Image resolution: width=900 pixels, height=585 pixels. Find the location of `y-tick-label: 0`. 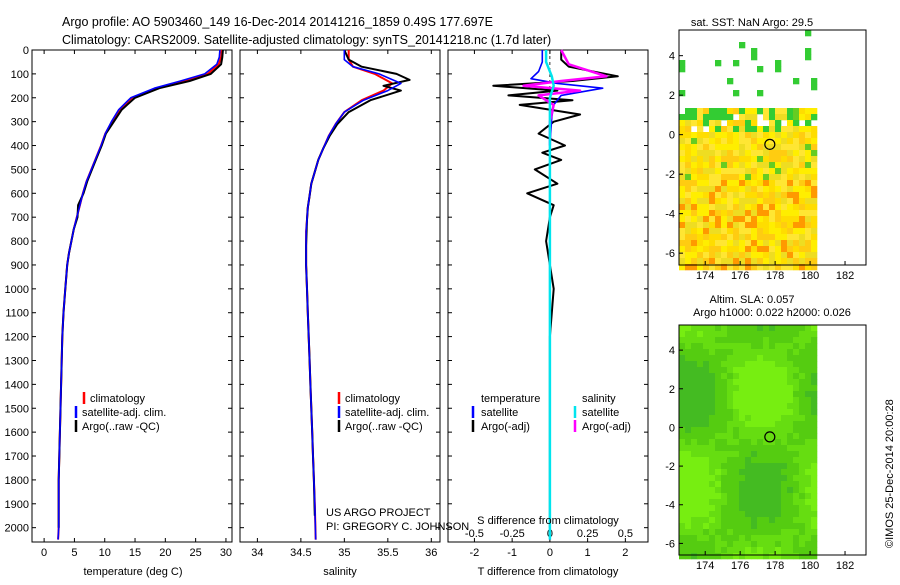

y-tick-label: 0 is located at coordinates (672, 428).